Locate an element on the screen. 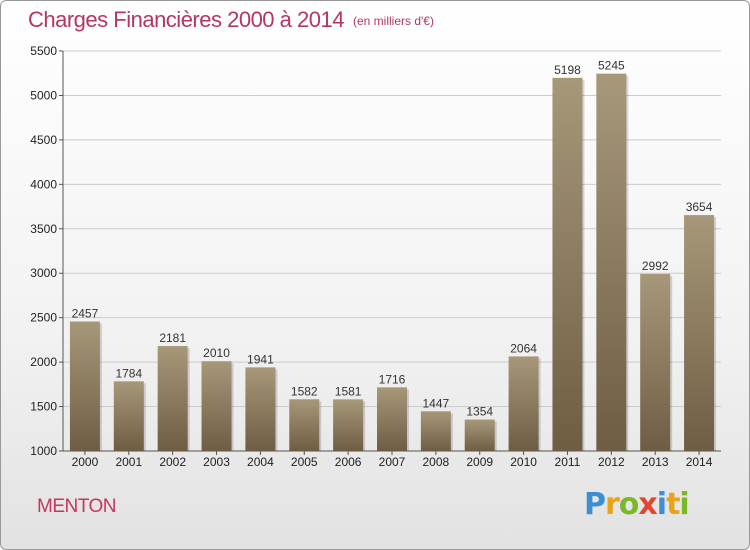  y-tick-label: 2500 is located at coordinates (43, 318).